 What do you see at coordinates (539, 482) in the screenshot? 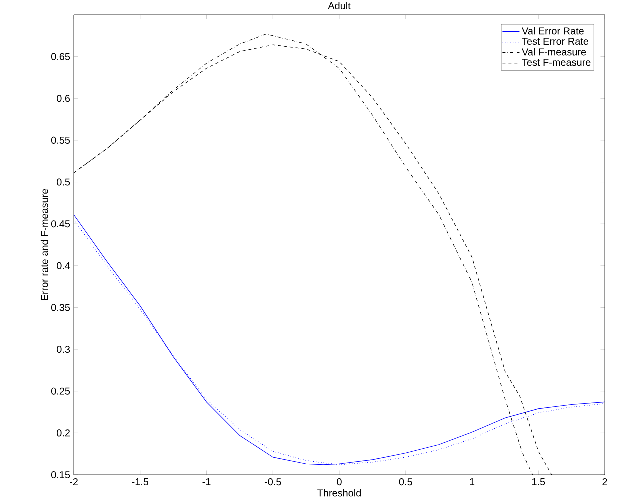
I see `x-tick-label: 1.5` at bounding box center [539, 482].